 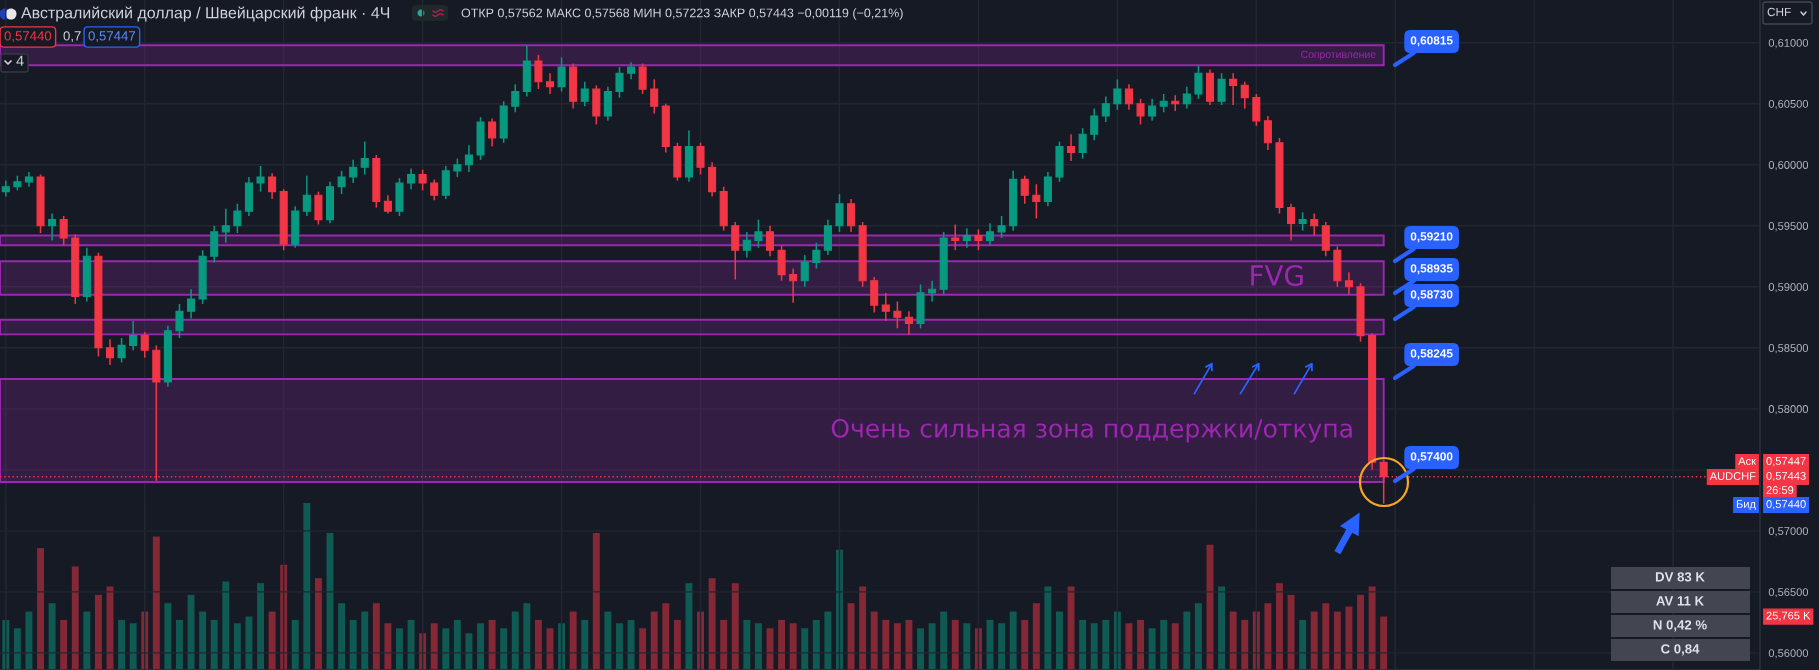 I want to click on text: 25,765 K, so click(x=1788, y=616).